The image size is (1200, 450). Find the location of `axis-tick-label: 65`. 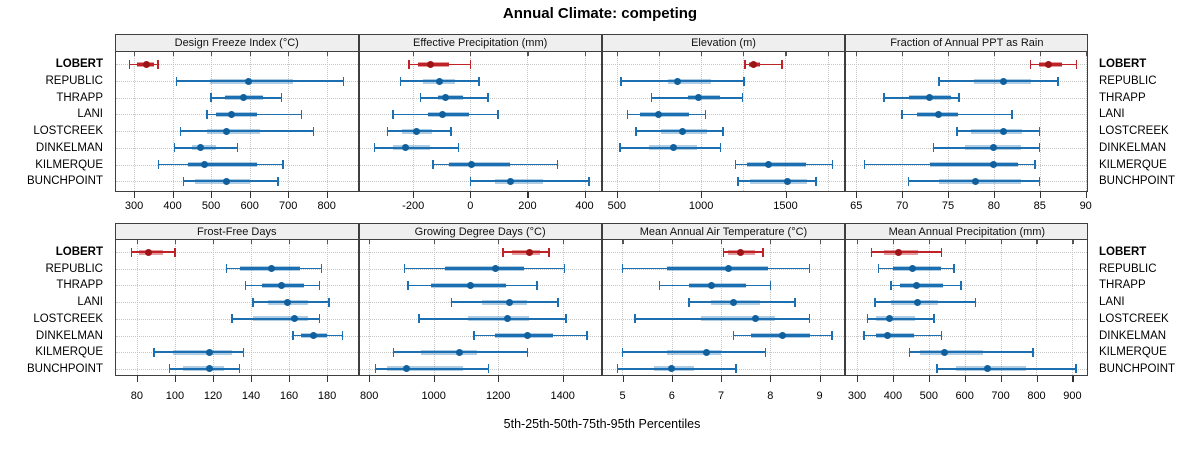

axis-tick-label: 65 is located at coordinates (856, 205).